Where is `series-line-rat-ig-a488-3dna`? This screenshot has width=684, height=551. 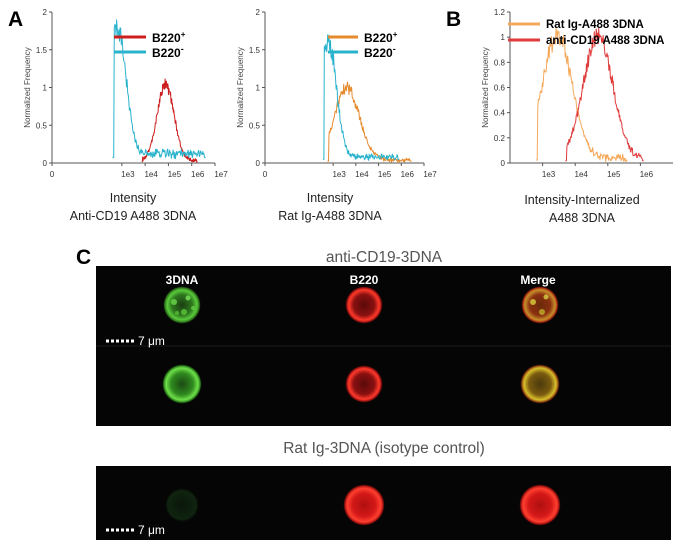
series-line-rat-ig-a488-3dna is located at coordinates (582, 95).